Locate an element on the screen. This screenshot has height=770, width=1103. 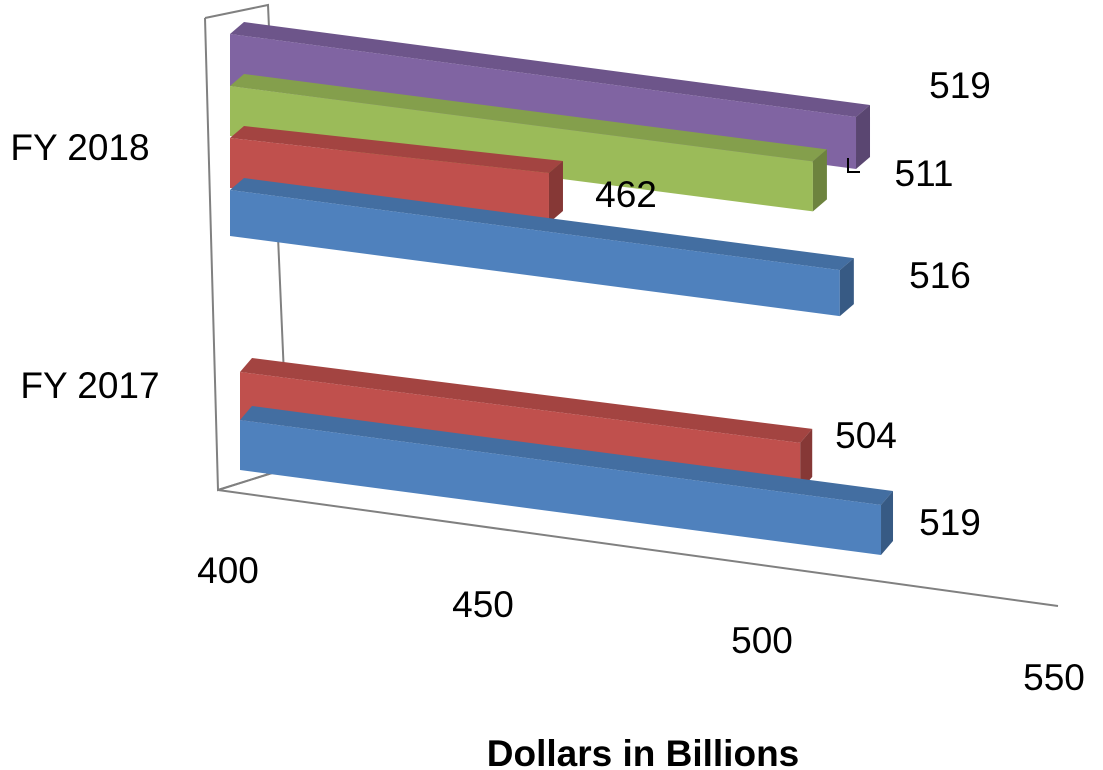
data-label: 504 is located at coordinates (866, 435).